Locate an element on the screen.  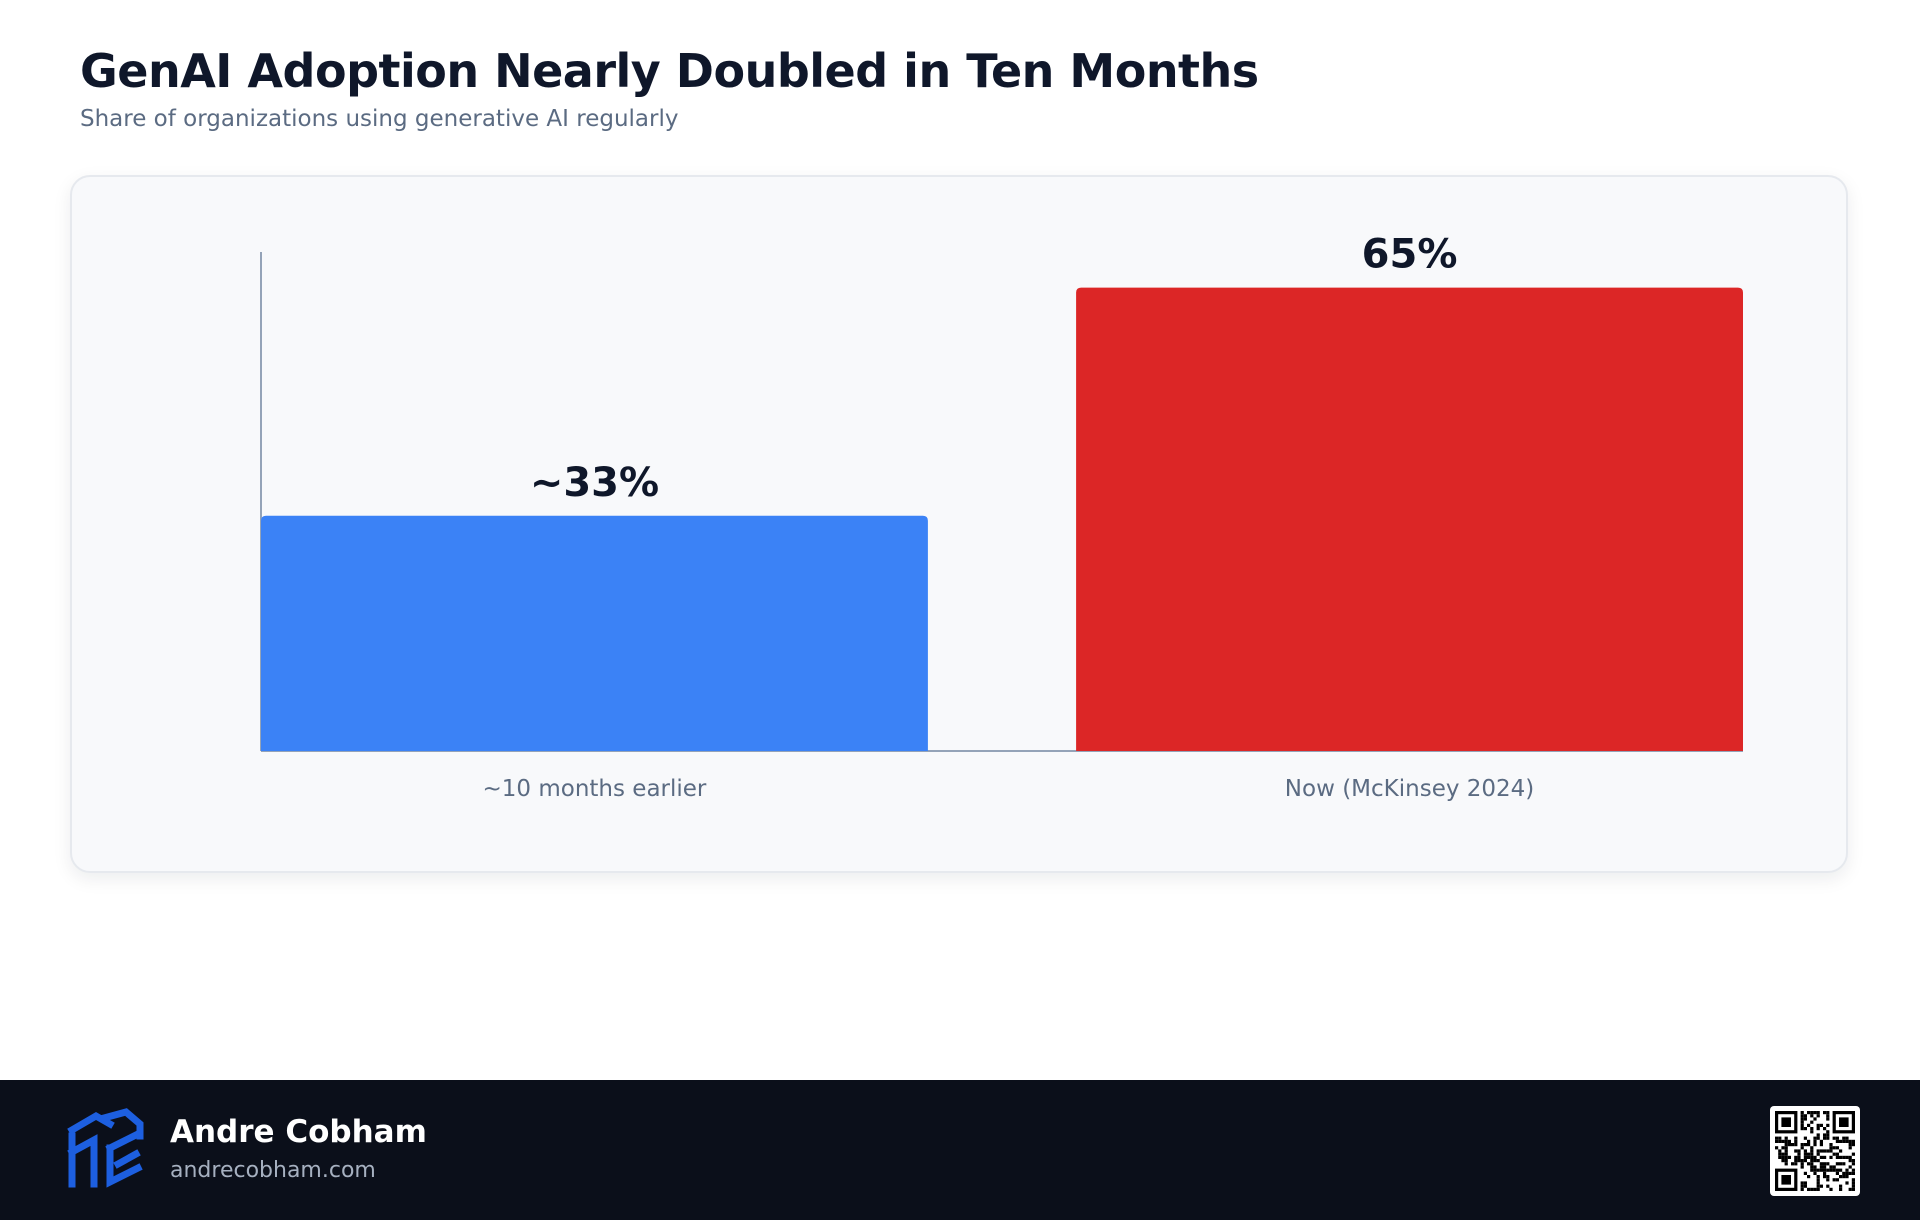
footer: Andre Cobham andrecobham.com is located at coordinates (960, 1150).